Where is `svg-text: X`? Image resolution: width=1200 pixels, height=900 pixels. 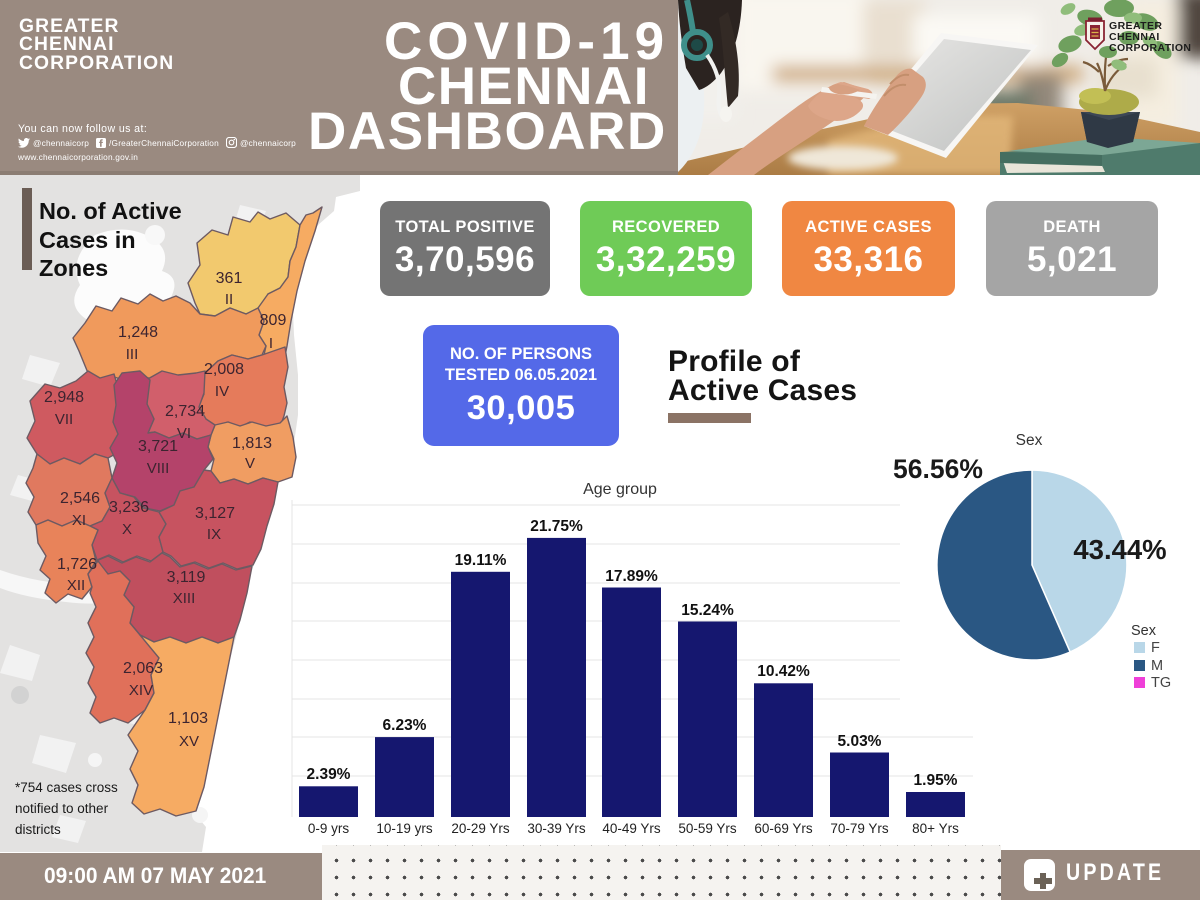 svg-text: X is located at coordinates (127, 529).